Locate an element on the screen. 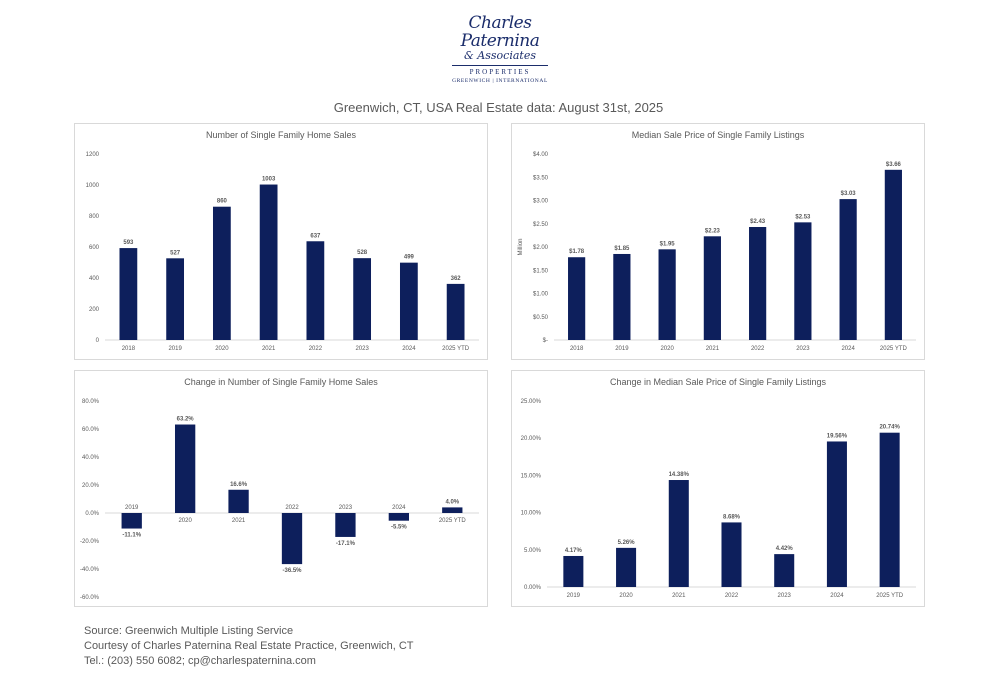 The image size is (997, 700). y-tick-label: 200 is located at coordinates (94, 310).